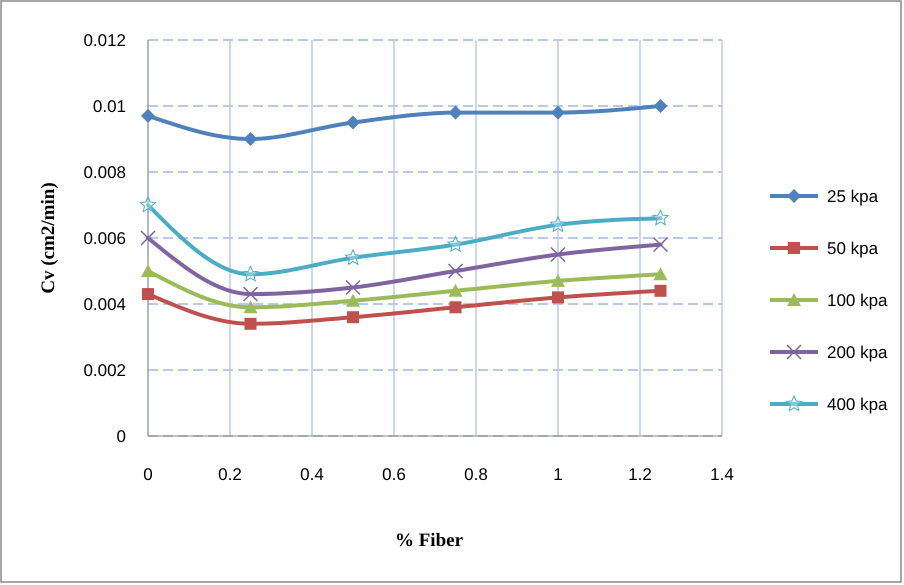 The height and width of the screenshot is (585, 904). I want to click on y-tick-label: 0.002, so click(104, 370).